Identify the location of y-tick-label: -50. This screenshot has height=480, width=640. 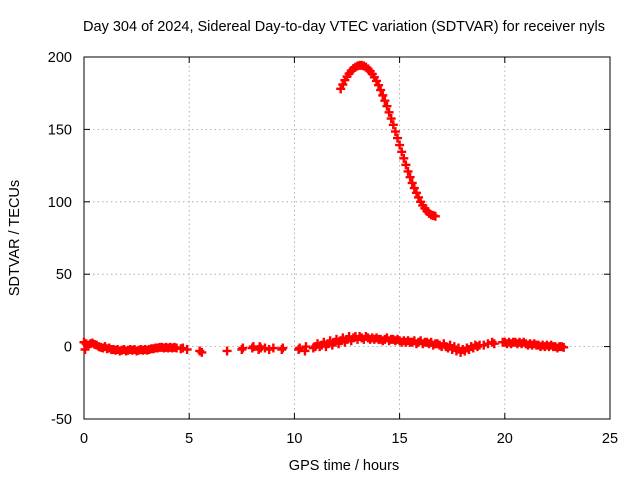
(61, 420).